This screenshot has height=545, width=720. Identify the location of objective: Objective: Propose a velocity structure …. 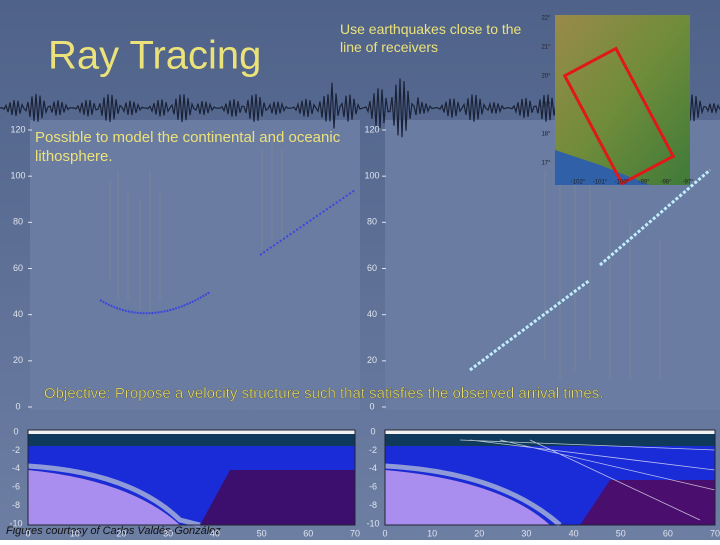
(323, 393).